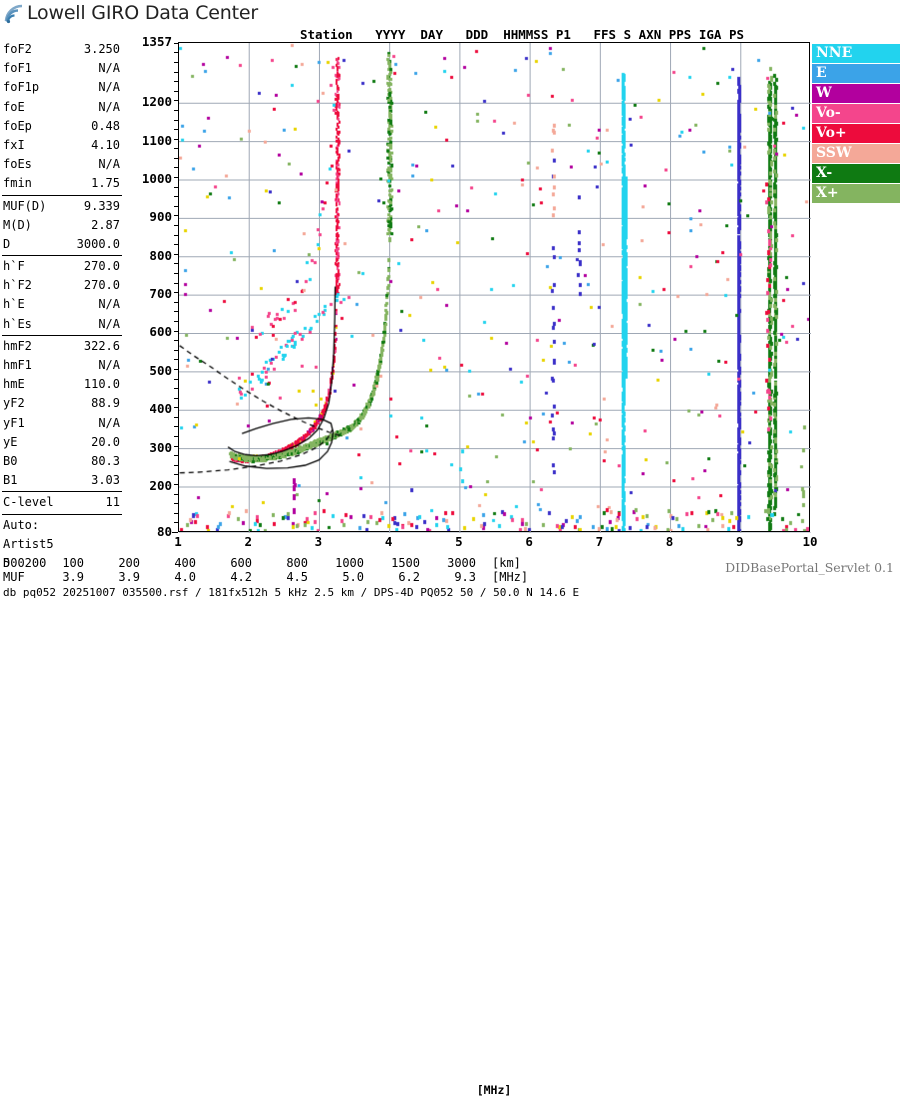  Describe the element at coordinates (160, 217) in the screenshot. I see `y-tick-label: 900` at that location.